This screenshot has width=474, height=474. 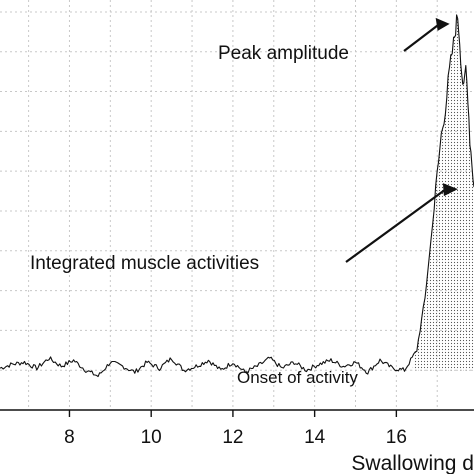 What do you see at coordinates (450, 190) in the screenshot?
I see `integrated-activities-arrowhead` at bounding box center [450, 190].